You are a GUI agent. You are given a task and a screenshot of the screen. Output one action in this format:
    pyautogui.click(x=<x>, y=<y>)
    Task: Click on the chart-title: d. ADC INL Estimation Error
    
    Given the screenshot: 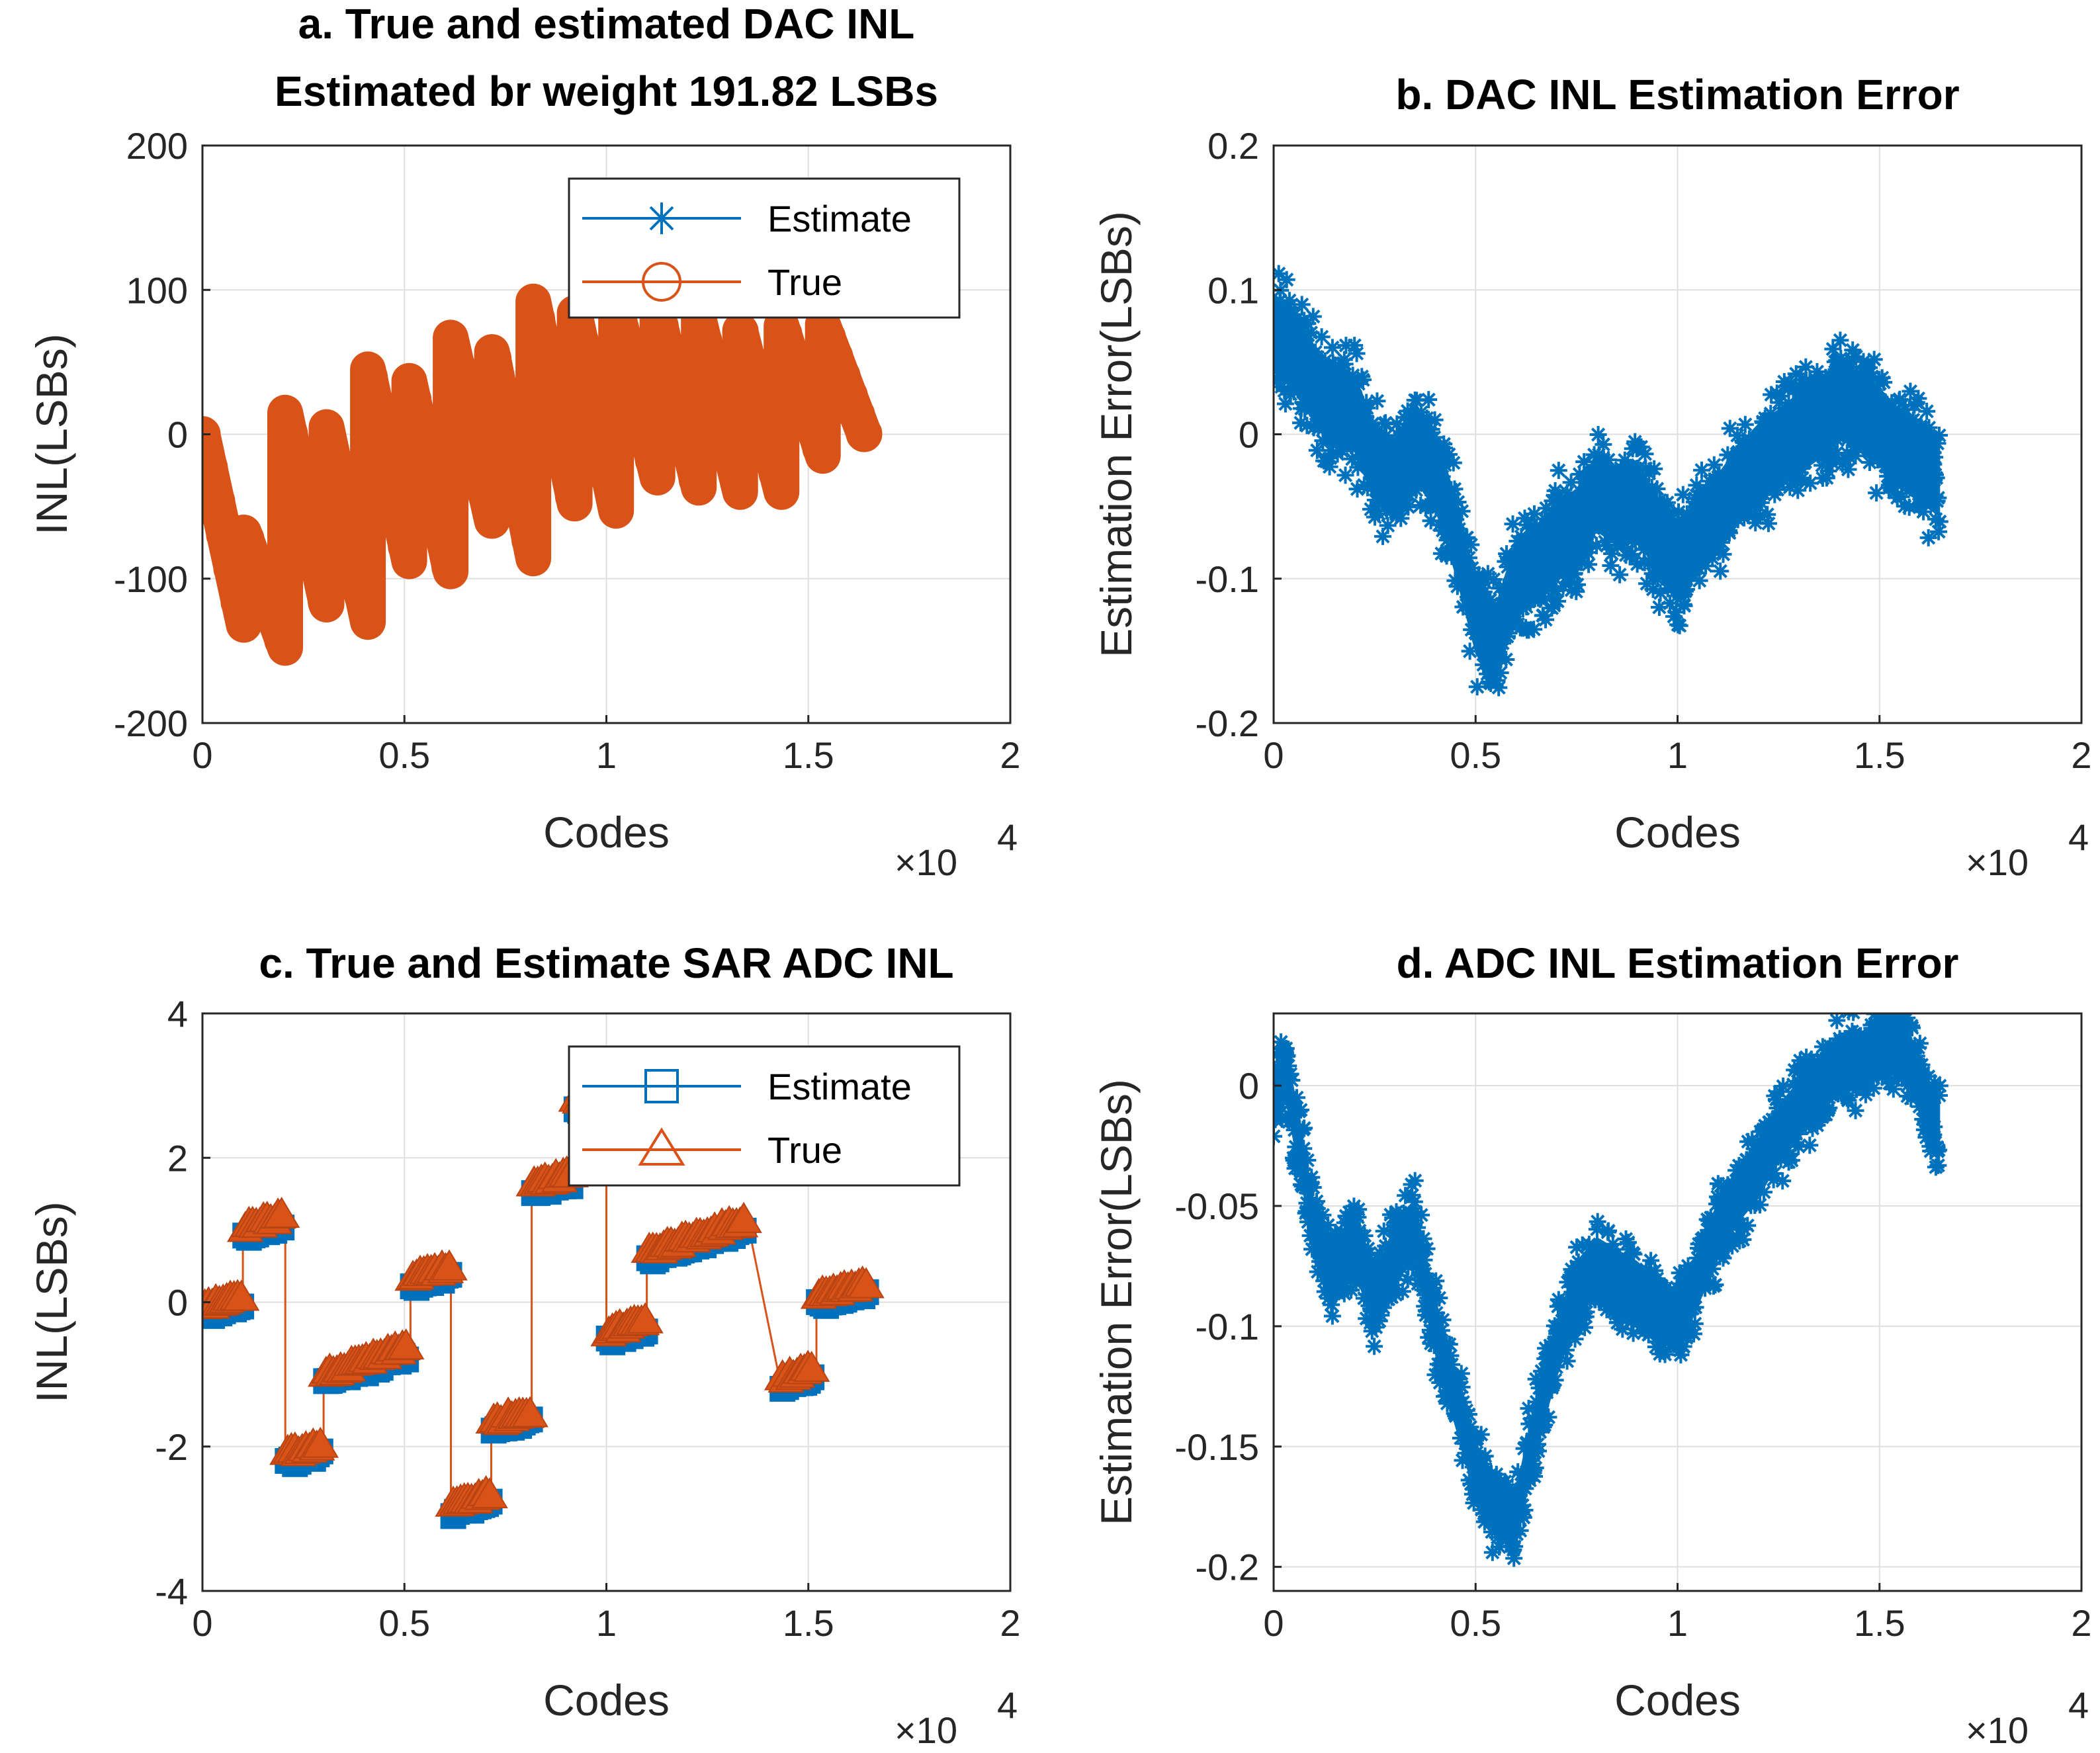 What is the action you would take?
    pyautogui.click(x=1678, y=963)
    